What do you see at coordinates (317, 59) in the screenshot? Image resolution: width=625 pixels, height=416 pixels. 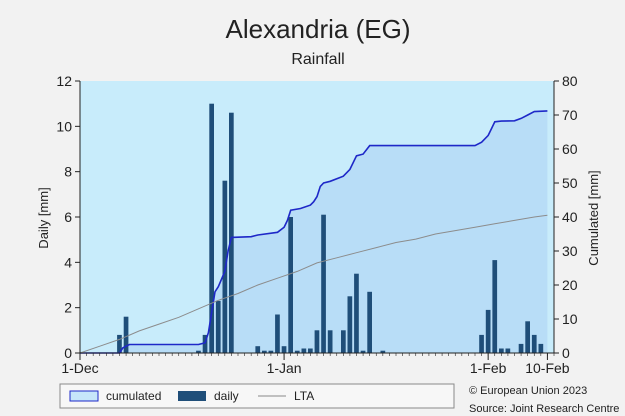 I see `chart-subtitle: Rainfall` at bounding box center [317, 59].